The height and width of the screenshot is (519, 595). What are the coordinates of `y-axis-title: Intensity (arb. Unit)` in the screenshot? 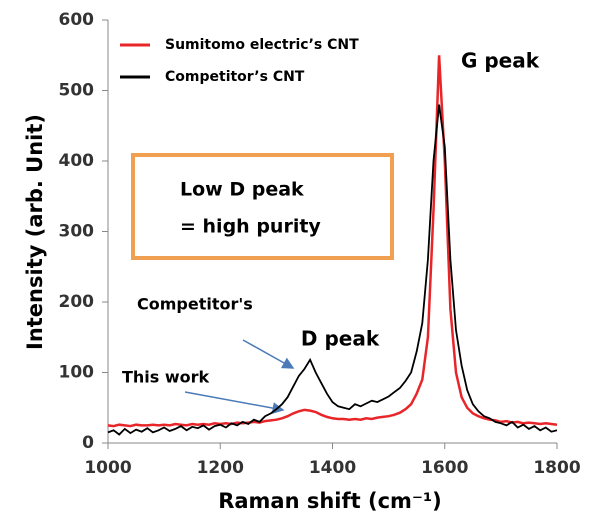 It's located at (35, 232).